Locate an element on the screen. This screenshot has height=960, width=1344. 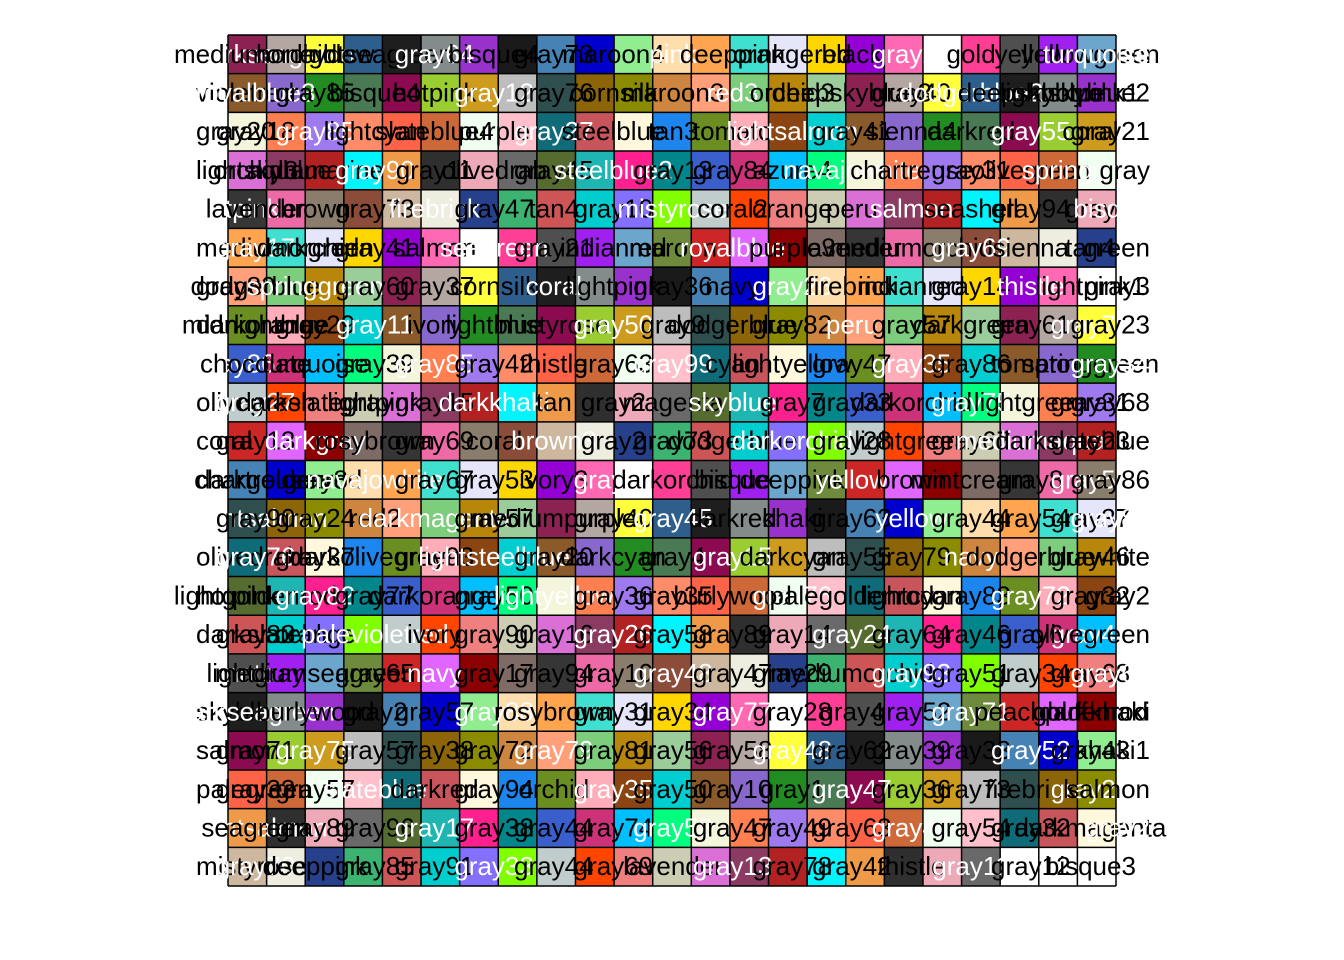
cell-label: gray89 is located at coordinates (733, 634).